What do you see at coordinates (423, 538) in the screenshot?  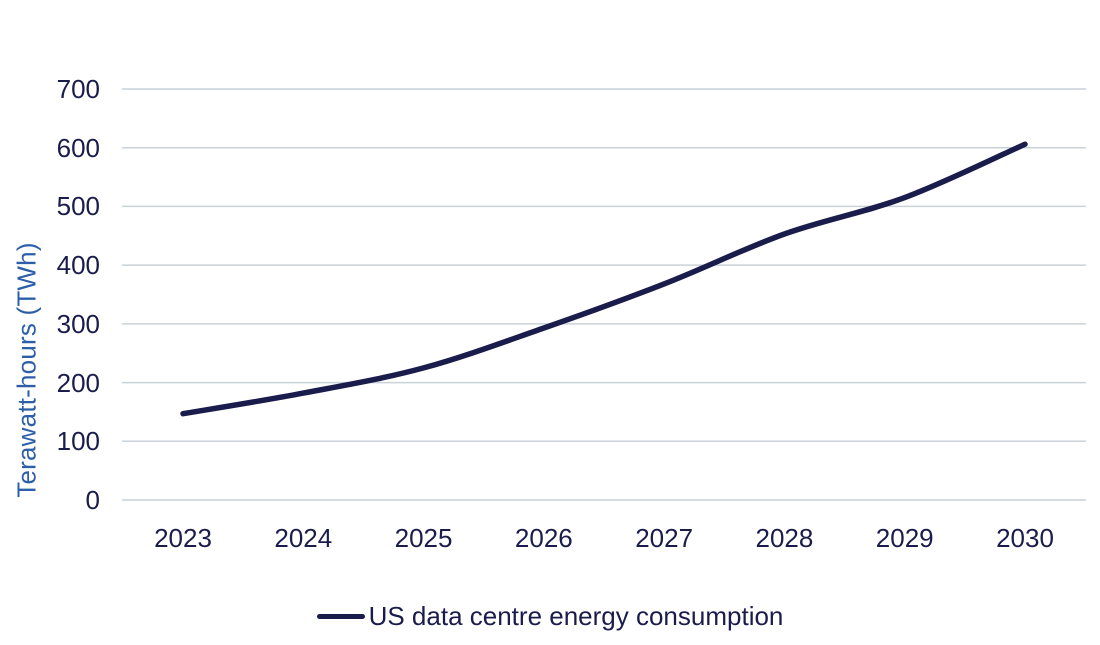 I see `x-tick-label: 2025` at bounding box center [423, 538].